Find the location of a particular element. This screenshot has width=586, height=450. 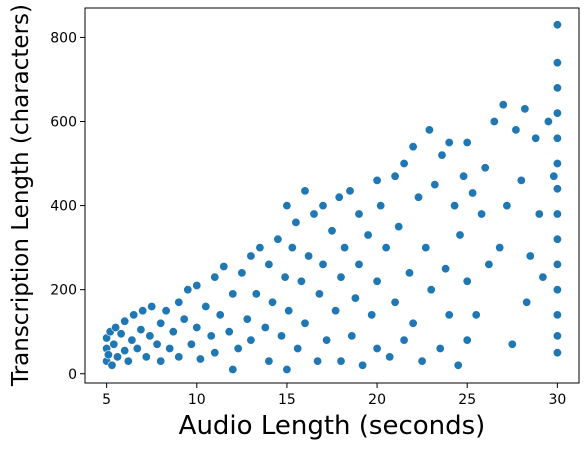

y-axis-ticks: 0 200 400 600 800 is located at coordinates (67, 206).